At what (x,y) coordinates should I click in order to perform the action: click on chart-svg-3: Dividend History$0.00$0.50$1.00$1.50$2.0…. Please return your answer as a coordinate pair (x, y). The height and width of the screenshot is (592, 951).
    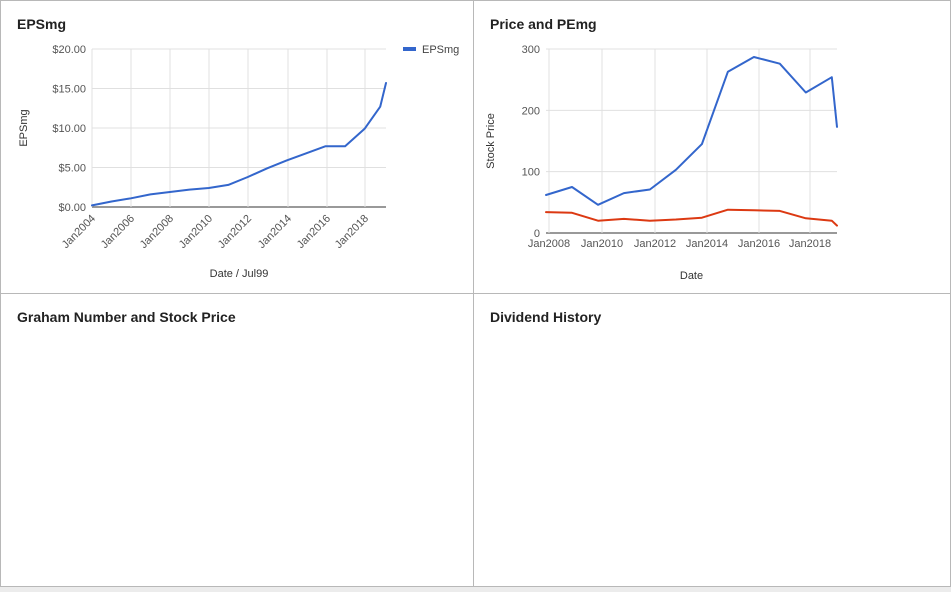
    Looking at the image, I should click on (545, 317).